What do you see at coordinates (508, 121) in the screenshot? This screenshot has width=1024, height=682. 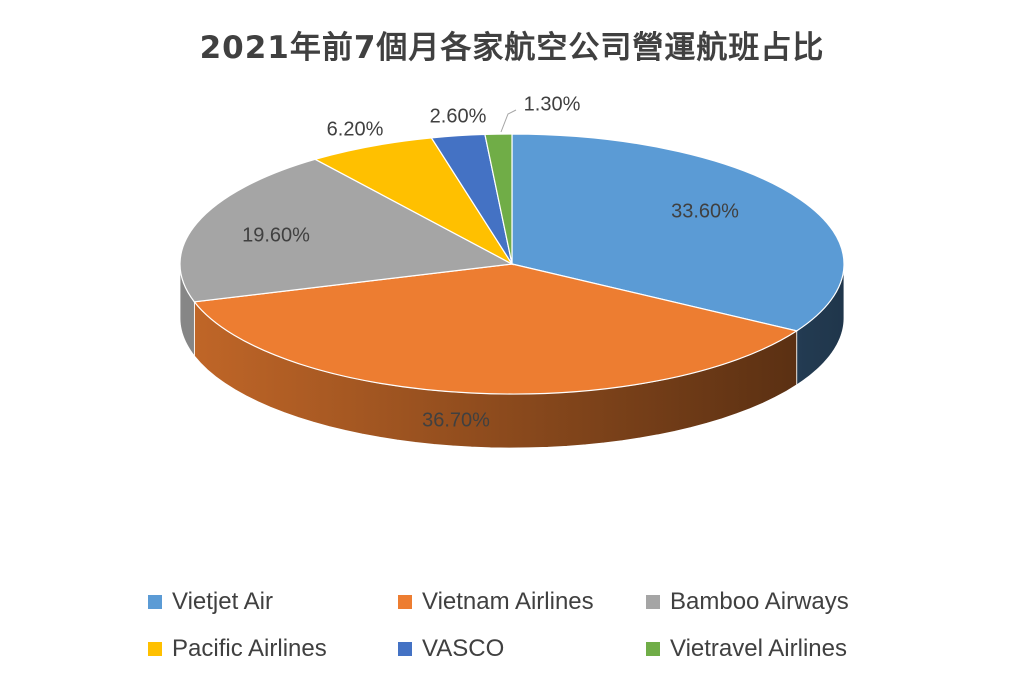 I see `leader-line` at bounding box center [508, 121].